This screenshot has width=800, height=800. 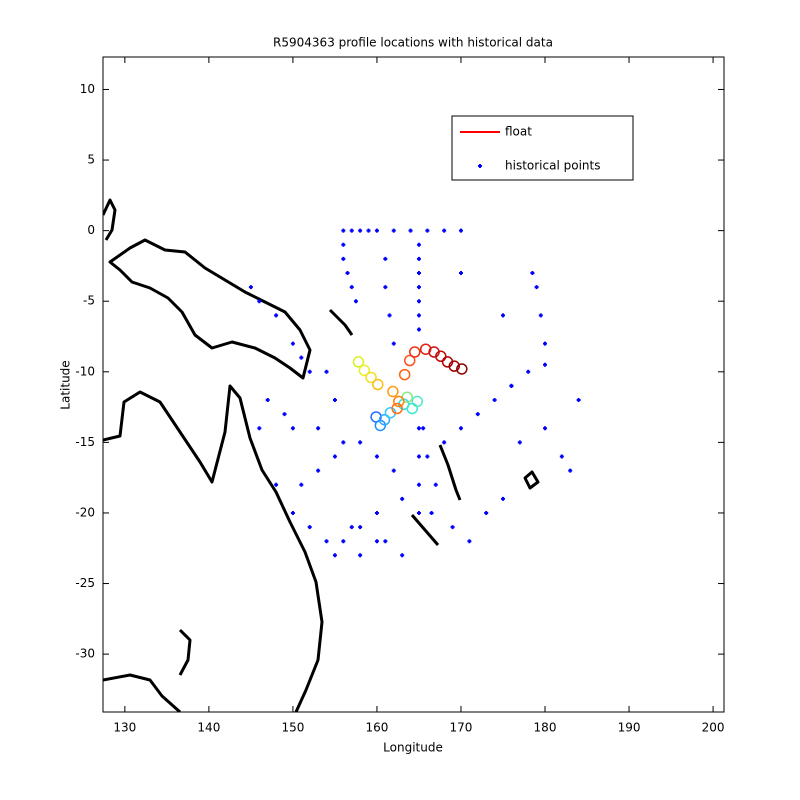 I want to click on y-tick-label: 10, so click(x=87, y=89).